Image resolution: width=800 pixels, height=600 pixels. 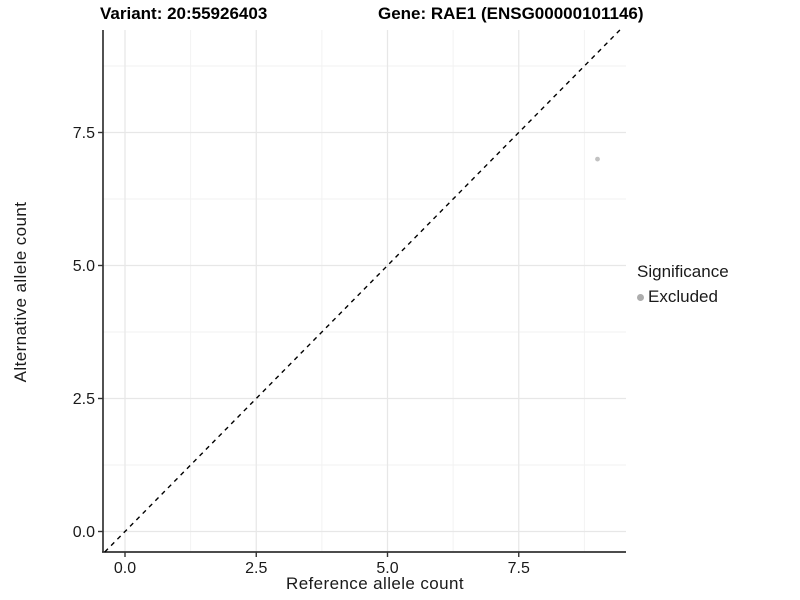 What do you see at coordinates (84, 266) in the screenshot?
I see `y-tick-label: 5.0` at bounding box center [84, 266].